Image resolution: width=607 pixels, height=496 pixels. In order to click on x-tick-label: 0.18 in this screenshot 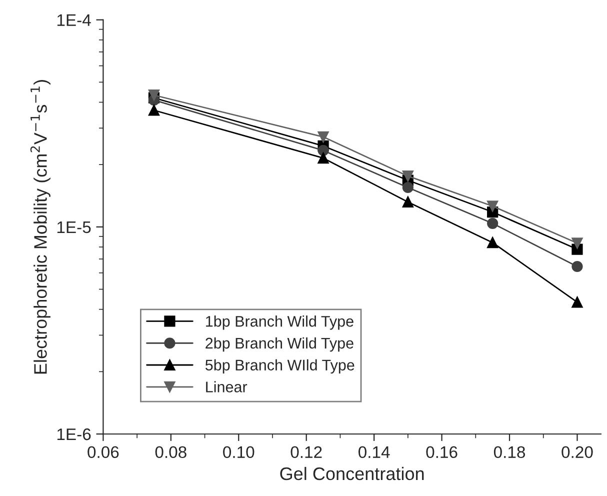, I will do `click(510, 452)`.